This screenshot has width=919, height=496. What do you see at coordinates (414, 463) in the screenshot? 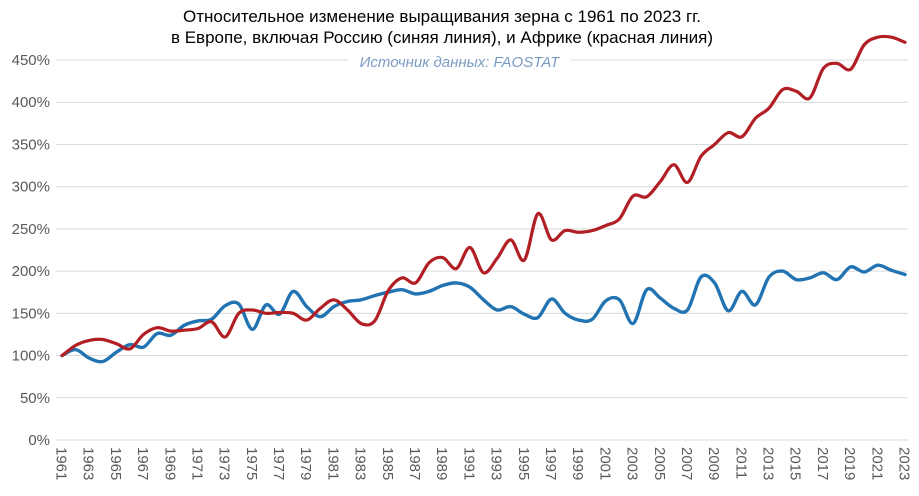
I see `x-tick-label-1987: 1987` at bounding box center [414, 463].